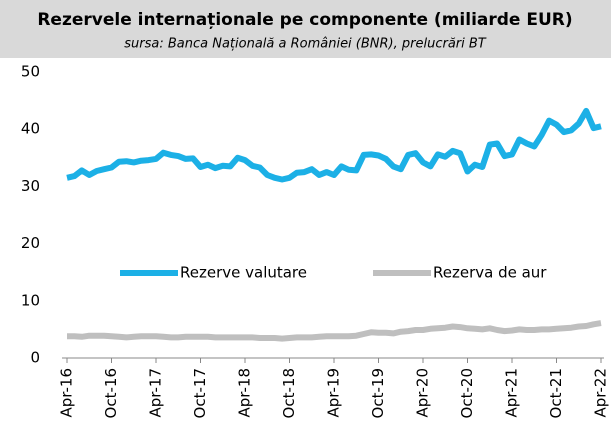 Image resolution: width=611 pixels, height=430 pixels. Describe the element at coordinates (200, 393) in the screenshot. I see `x-tick-label: Oct-17` at that location.